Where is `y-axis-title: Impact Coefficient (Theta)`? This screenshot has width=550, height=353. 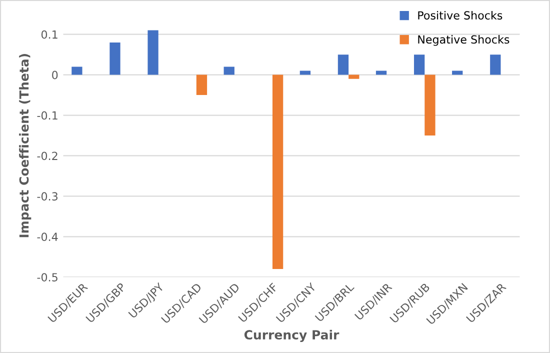
y-axis-title: Impact Coefficient (Theta) is located at coordinates (25, 146).